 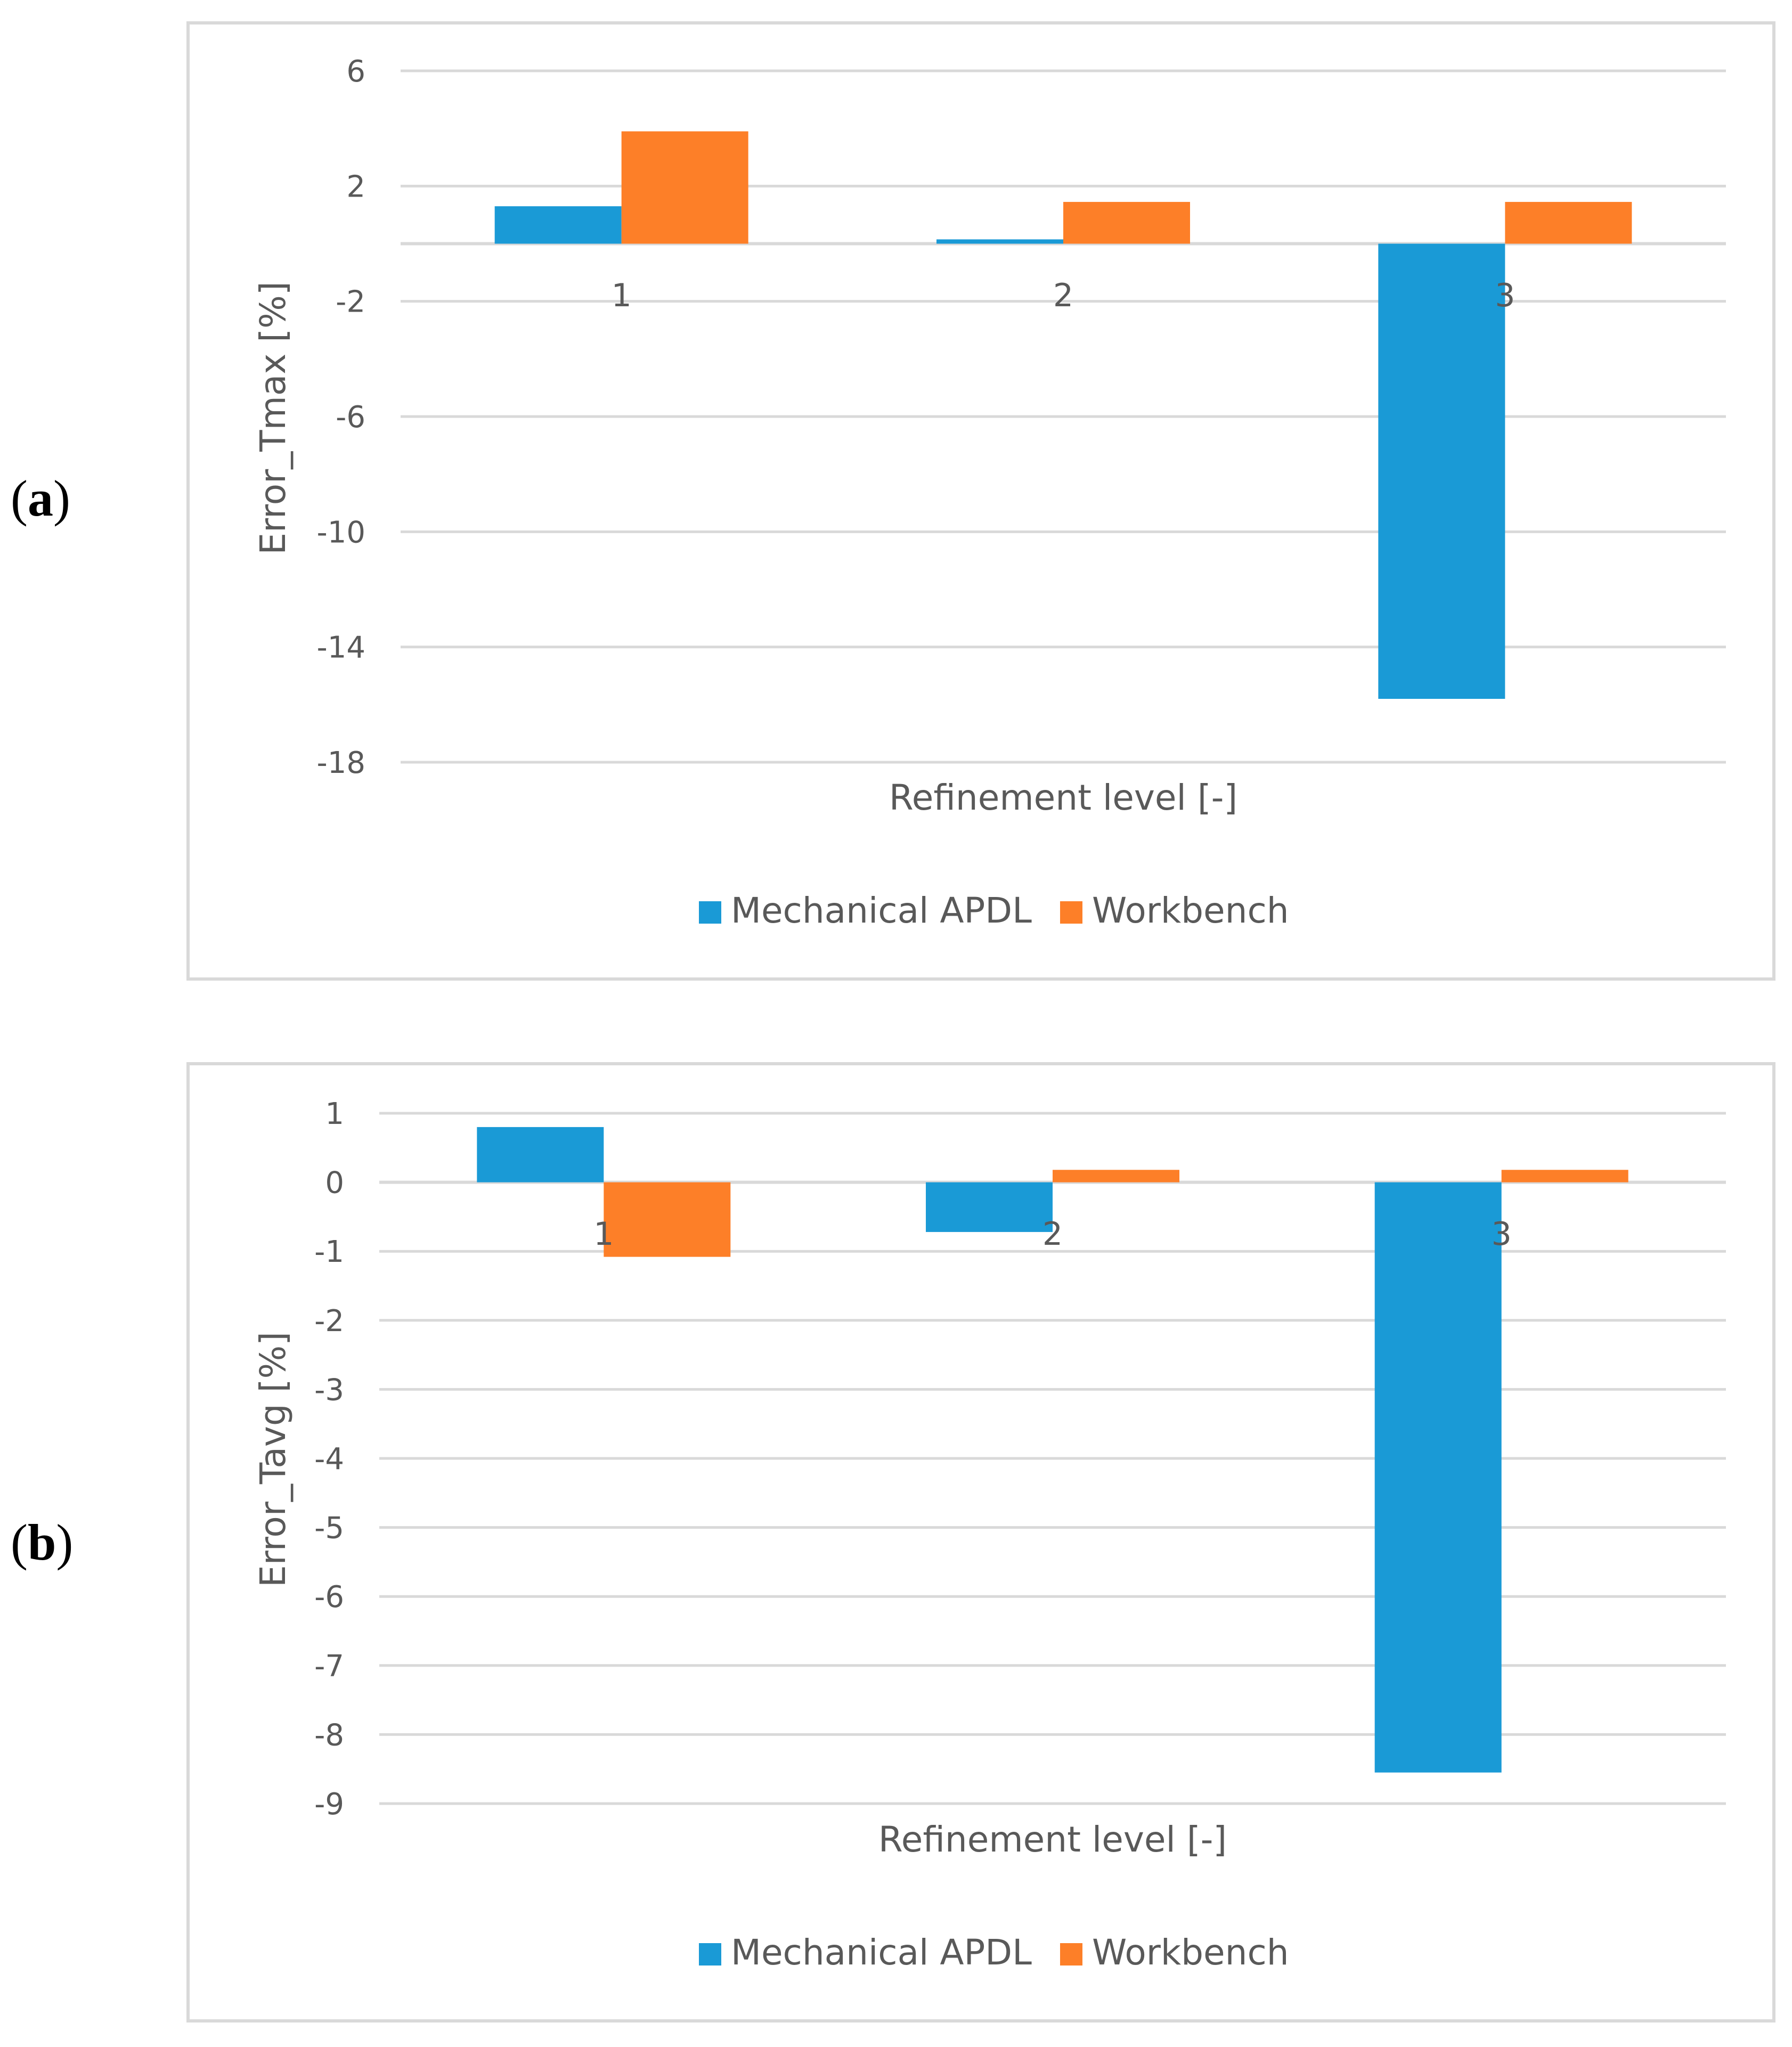 I want to click on y-tick-label: -10, so click(x=341, y=532).